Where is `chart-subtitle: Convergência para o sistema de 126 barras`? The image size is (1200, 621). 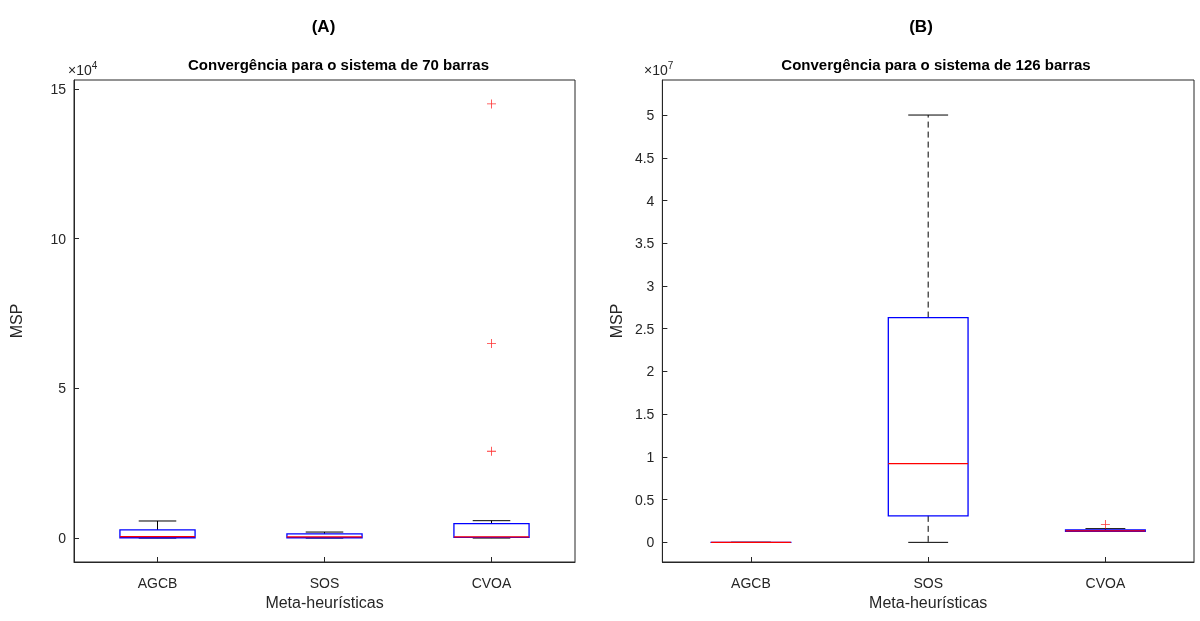
chart-subtitle: Convergência para o sistema de 126 barras is located at coordinates (936, 64).